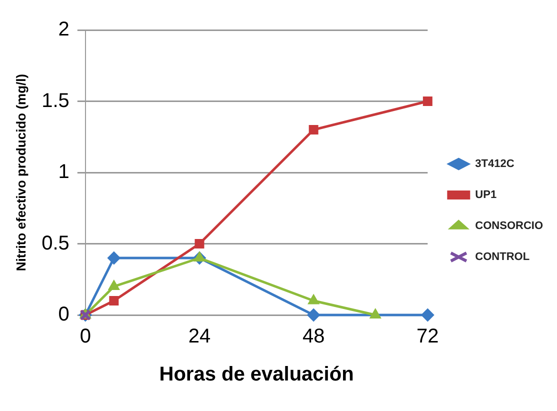 Image resolution: width=557 pixels, height=411 pixels. What do you see at coordinates (20, 173) in the screenshot?
I see `y-axis-title: Nitrito efectivo producido (mg/l)` at bounding box center [20, 173].